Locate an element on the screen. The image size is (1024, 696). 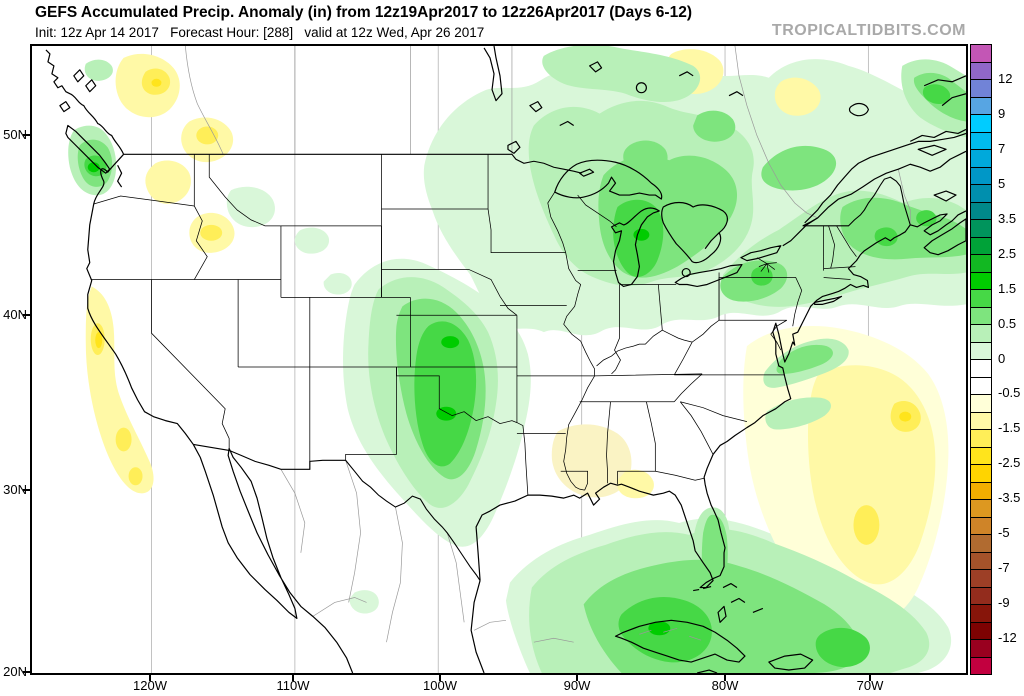
lon-label-90w: 90W is located at coordinates (577, 685).